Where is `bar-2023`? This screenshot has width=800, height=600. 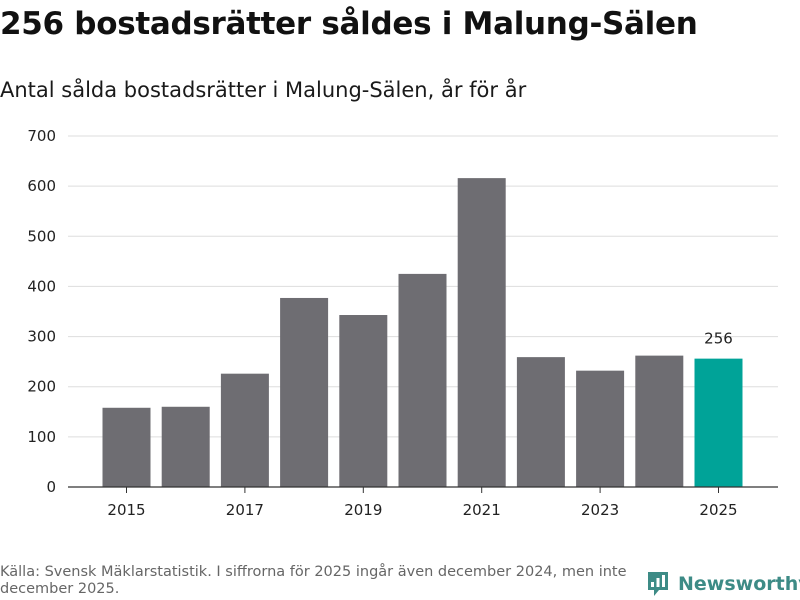 bar-2023 is located at coordinates (600, 428).